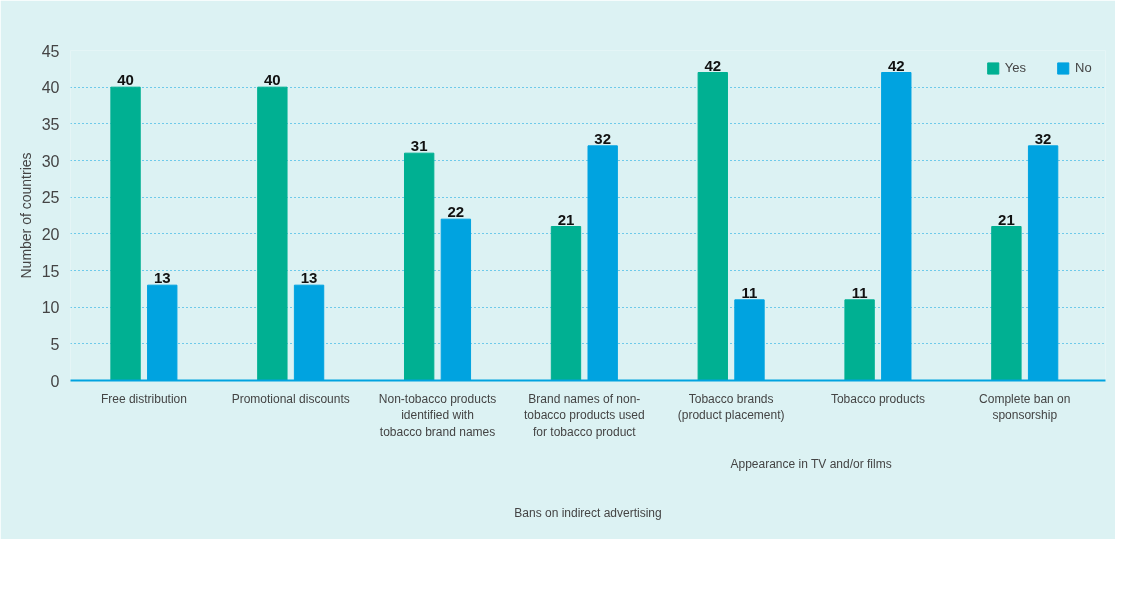 The image size is (1124, 601). I want to click on y-tick-label: 20, so click(50, 234).